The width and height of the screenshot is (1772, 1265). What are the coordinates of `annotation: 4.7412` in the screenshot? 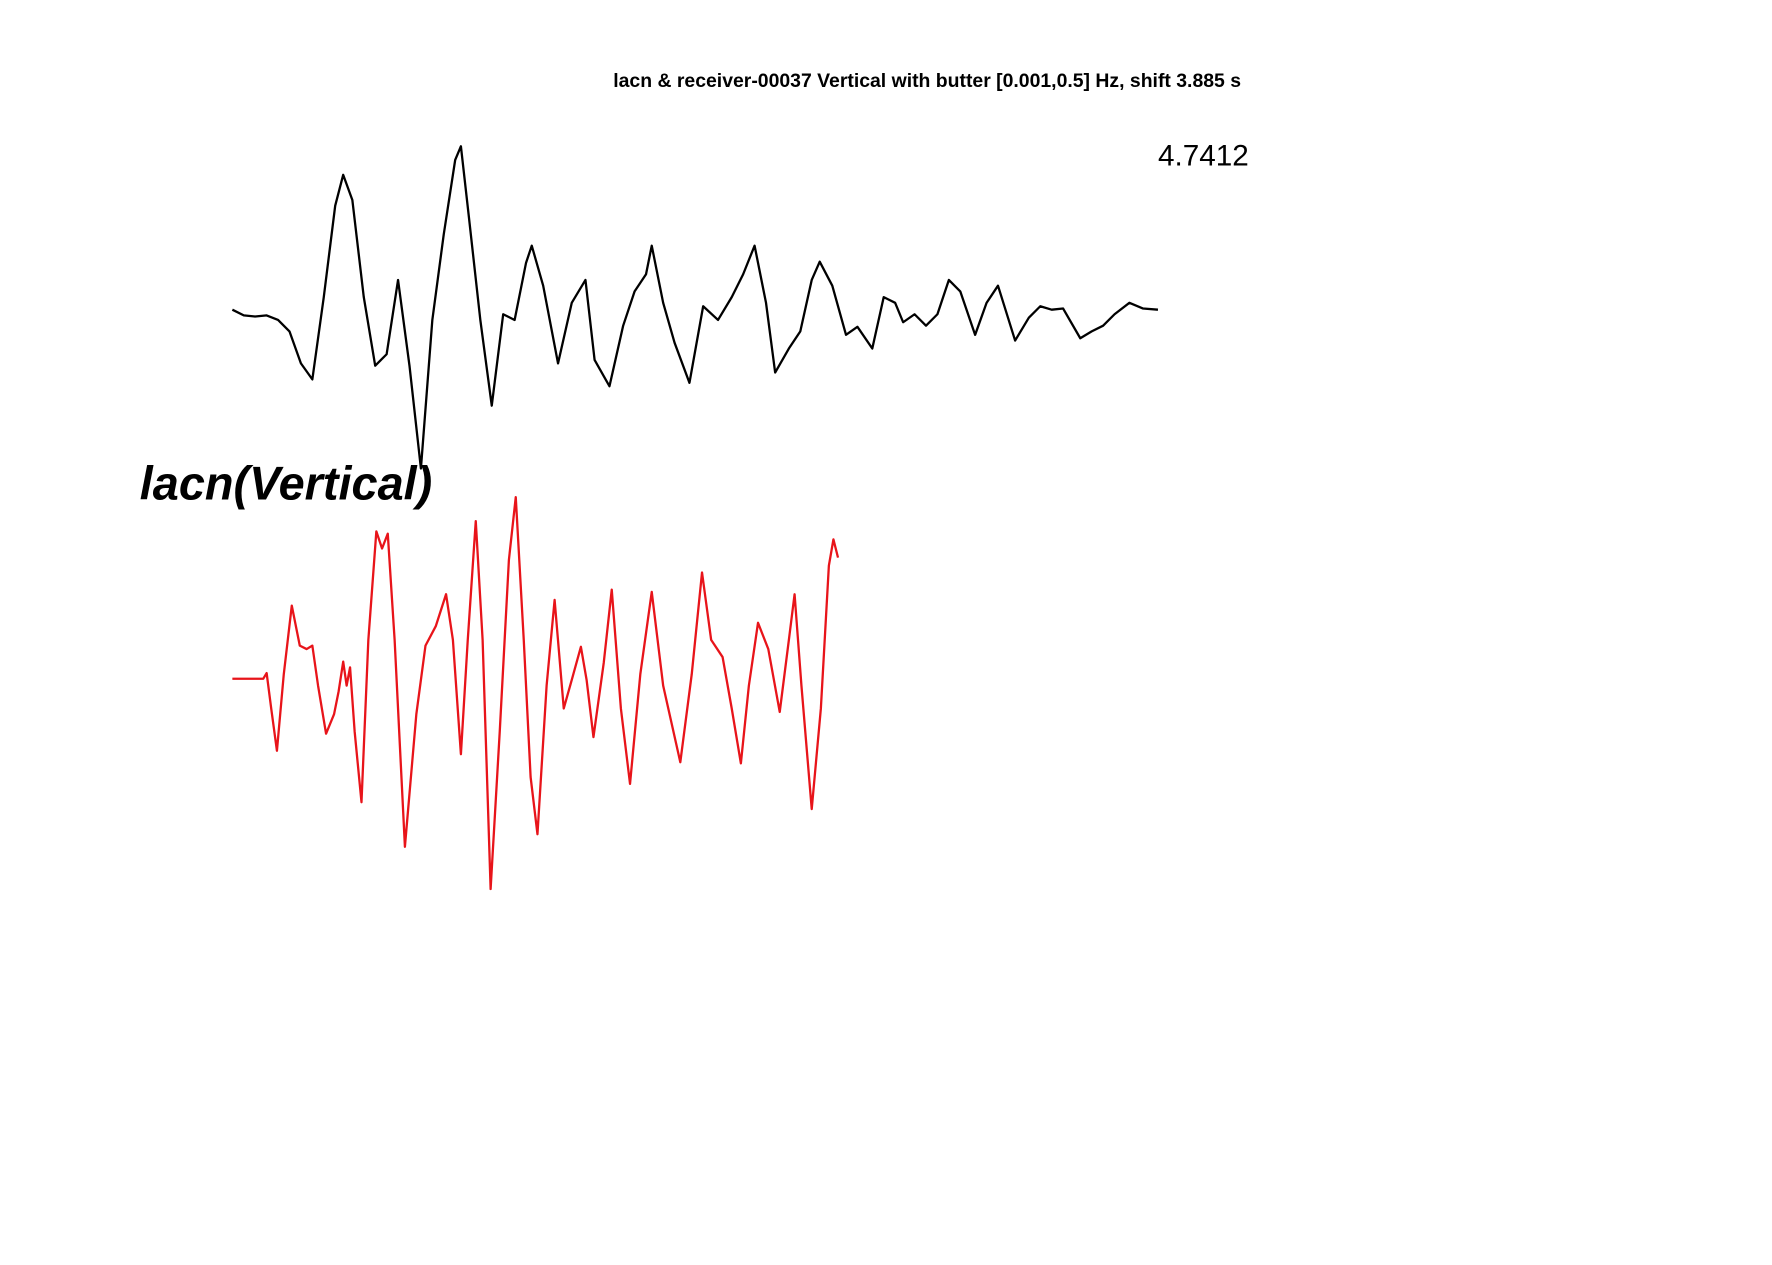 It's located at (1203, 156).